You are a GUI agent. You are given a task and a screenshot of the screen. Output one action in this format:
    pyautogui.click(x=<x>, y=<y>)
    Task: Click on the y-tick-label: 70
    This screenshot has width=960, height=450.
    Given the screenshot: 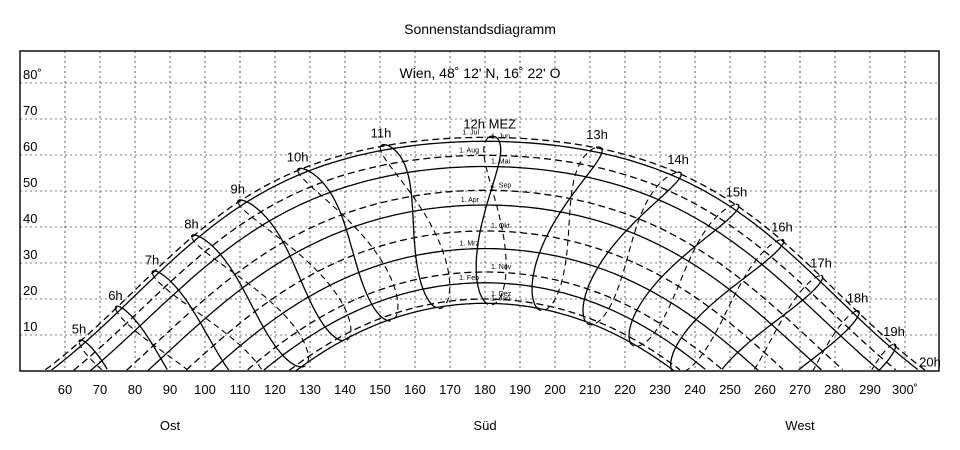 What is the action you would take?
    pyautogui.click(x=30, y=110)
    